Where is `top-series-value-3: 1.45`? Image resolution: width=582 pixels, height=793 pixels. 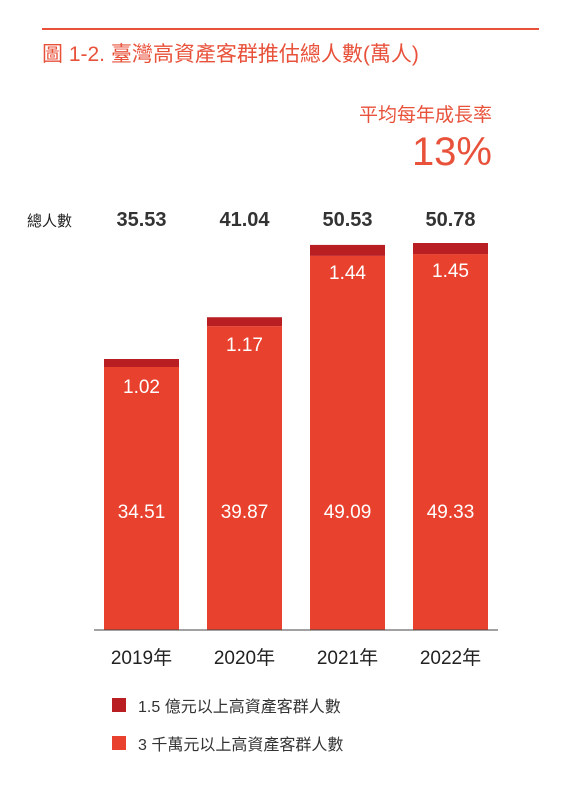 top-series-value-3: 1.45 is located at coordinates (450, 271).